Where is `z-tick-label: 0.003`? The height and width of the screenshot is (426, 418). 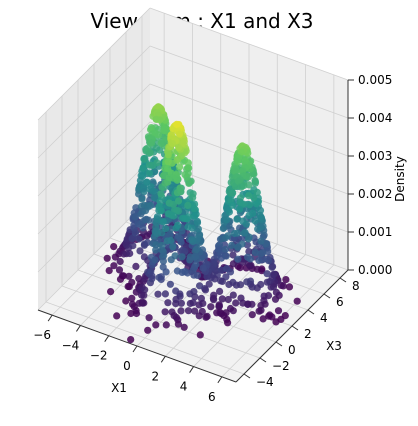 z-tick-label: 0.003 is located at coordinates (375, 156).